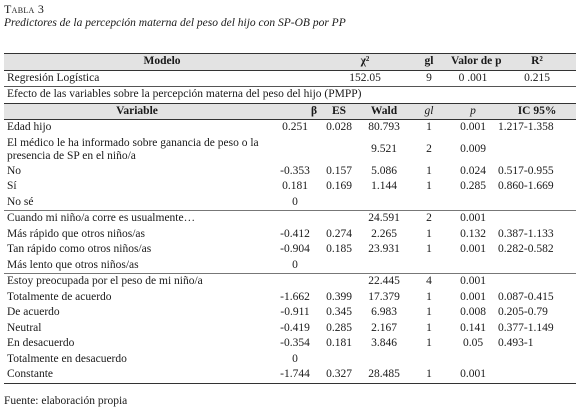 This screenshot has width=580, height=415. I want to click on cell-es: 0.274, so click(339, 233).